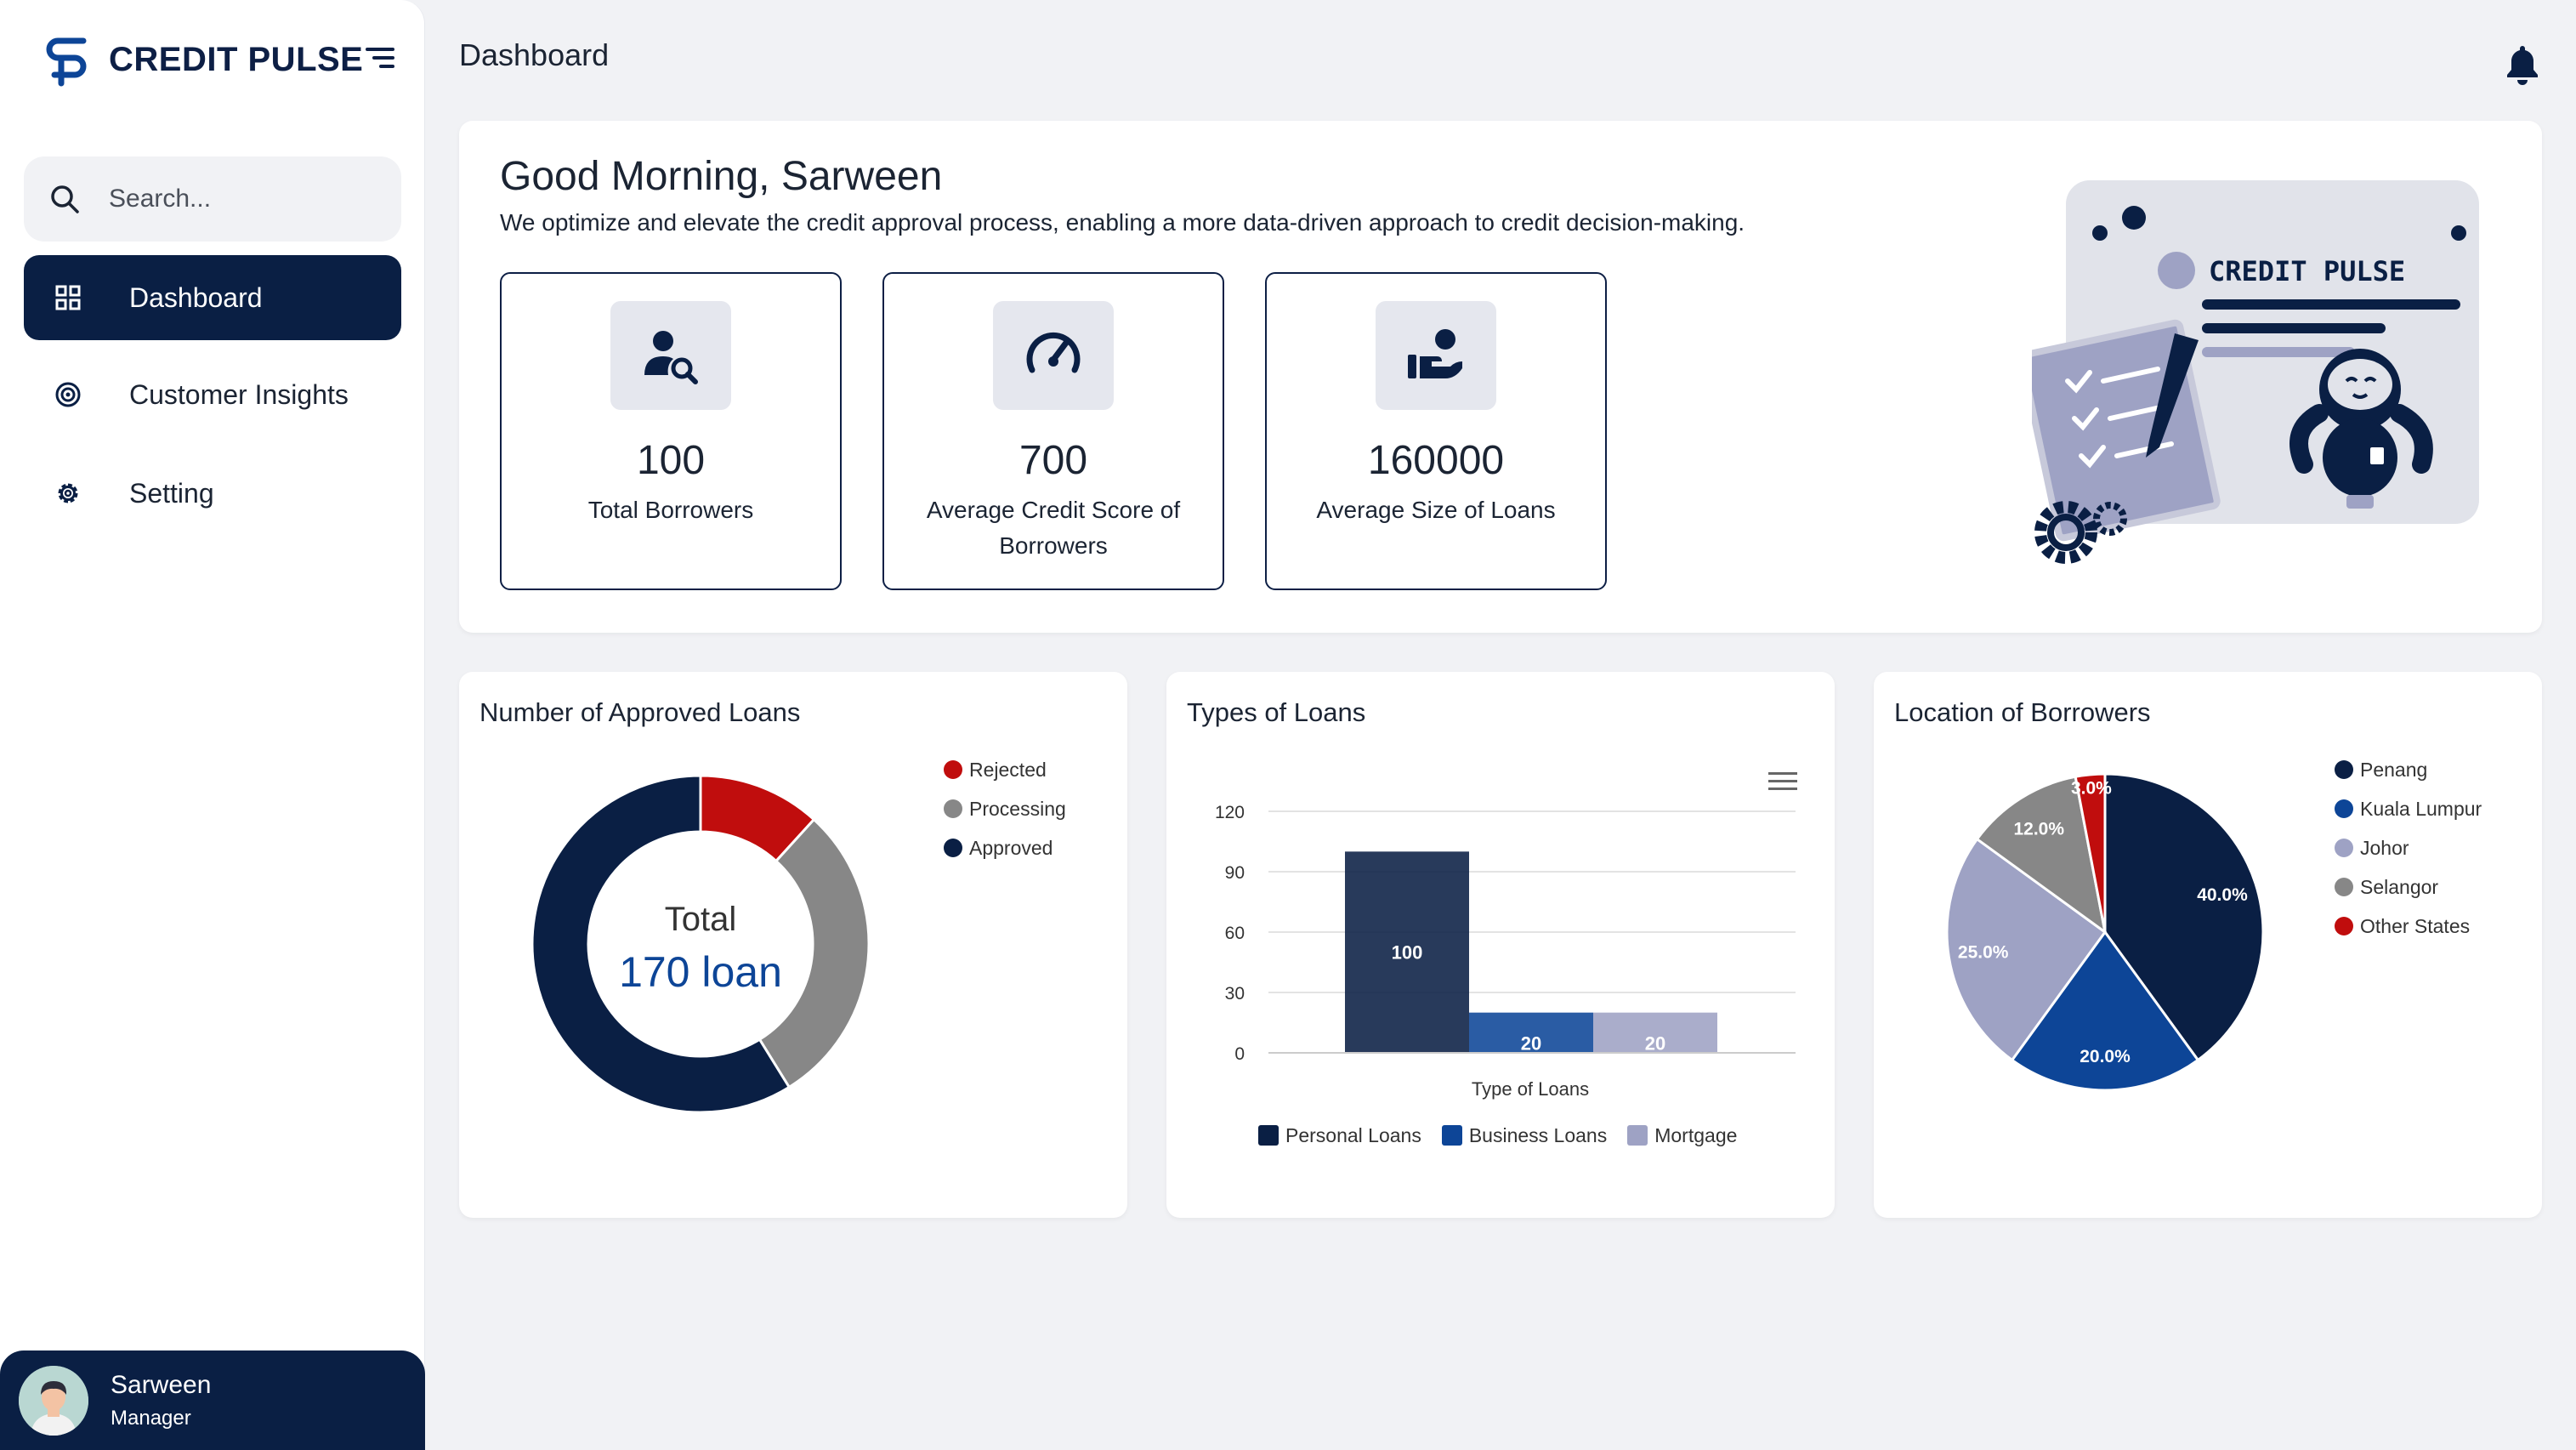 The width and height of the screenshot is (2576, 1450). Describe the element at coordinates (1230, 812) in the screenshot. I see `y-tick-label: 120` at that location.